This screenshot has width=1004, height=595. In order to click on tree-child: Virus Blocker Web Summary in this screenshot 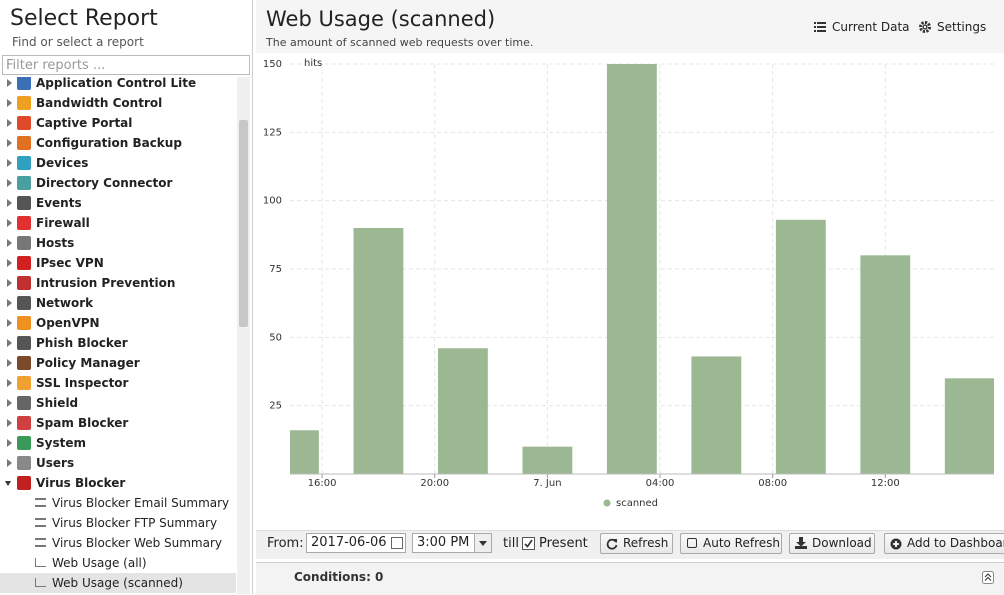, I will do `click(118, 543)`.